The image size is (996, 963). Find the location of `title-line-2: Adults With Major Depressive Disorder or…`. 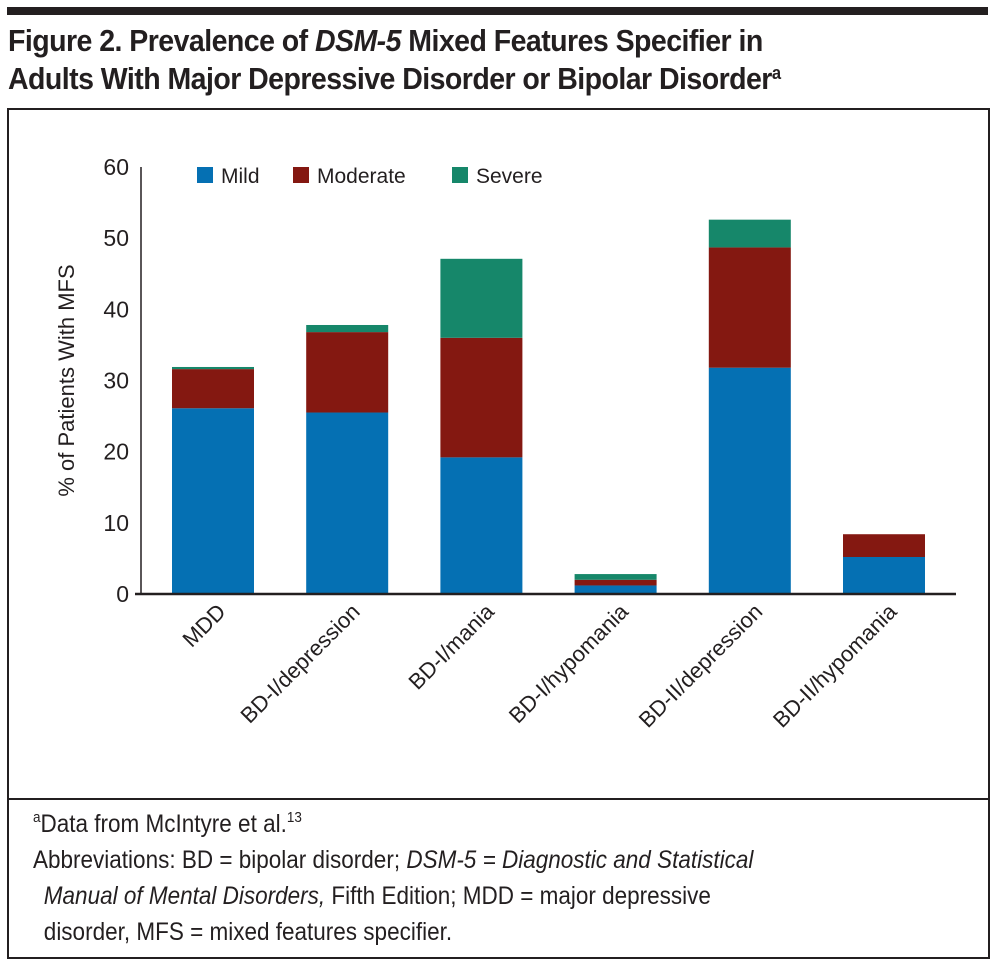

title-line-2: Adults With Major Depressive Disorder or… is located at coordinates (461, 79).